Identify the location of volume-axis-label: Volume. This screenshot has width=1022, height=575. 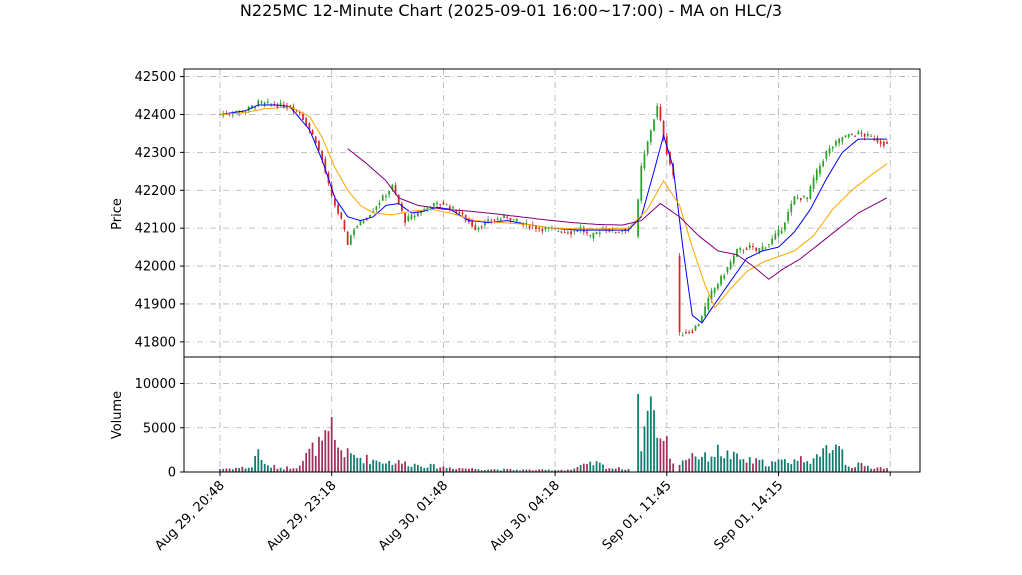
(117, 415).